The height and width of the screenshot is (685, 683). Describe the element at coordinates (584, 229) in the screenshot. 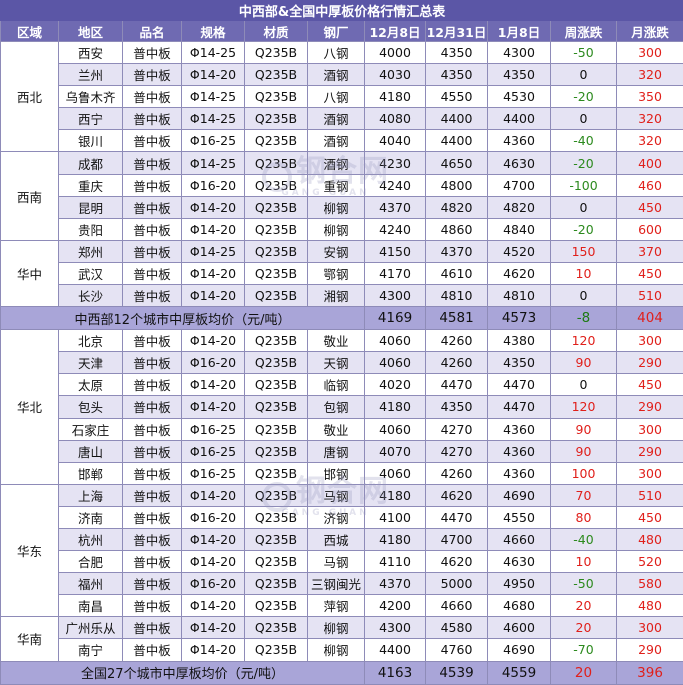

I see `week-change-cell: -20` at that location.